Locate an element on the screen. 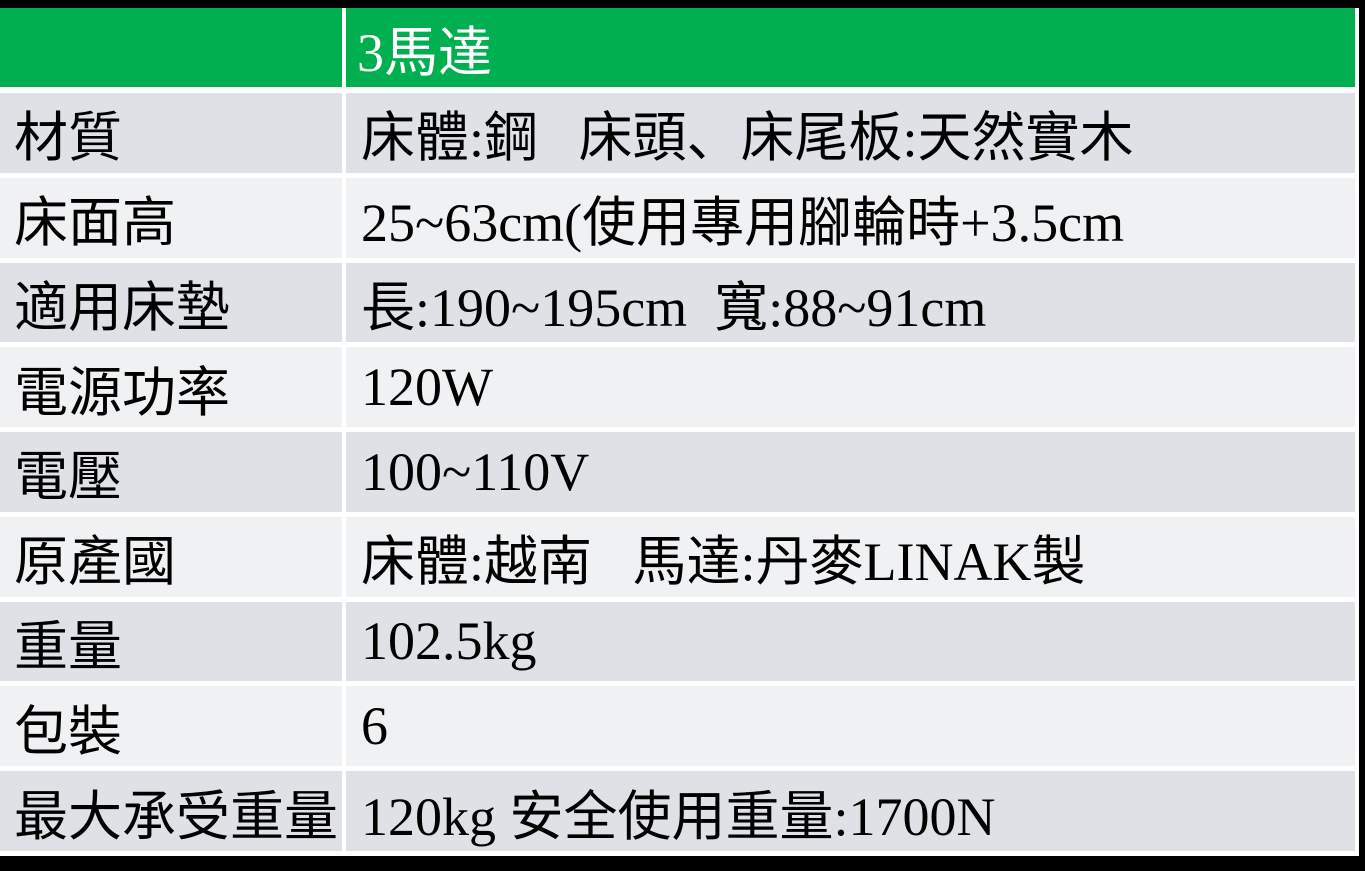  row-label: 重量 is located at coordinates (173, 644).